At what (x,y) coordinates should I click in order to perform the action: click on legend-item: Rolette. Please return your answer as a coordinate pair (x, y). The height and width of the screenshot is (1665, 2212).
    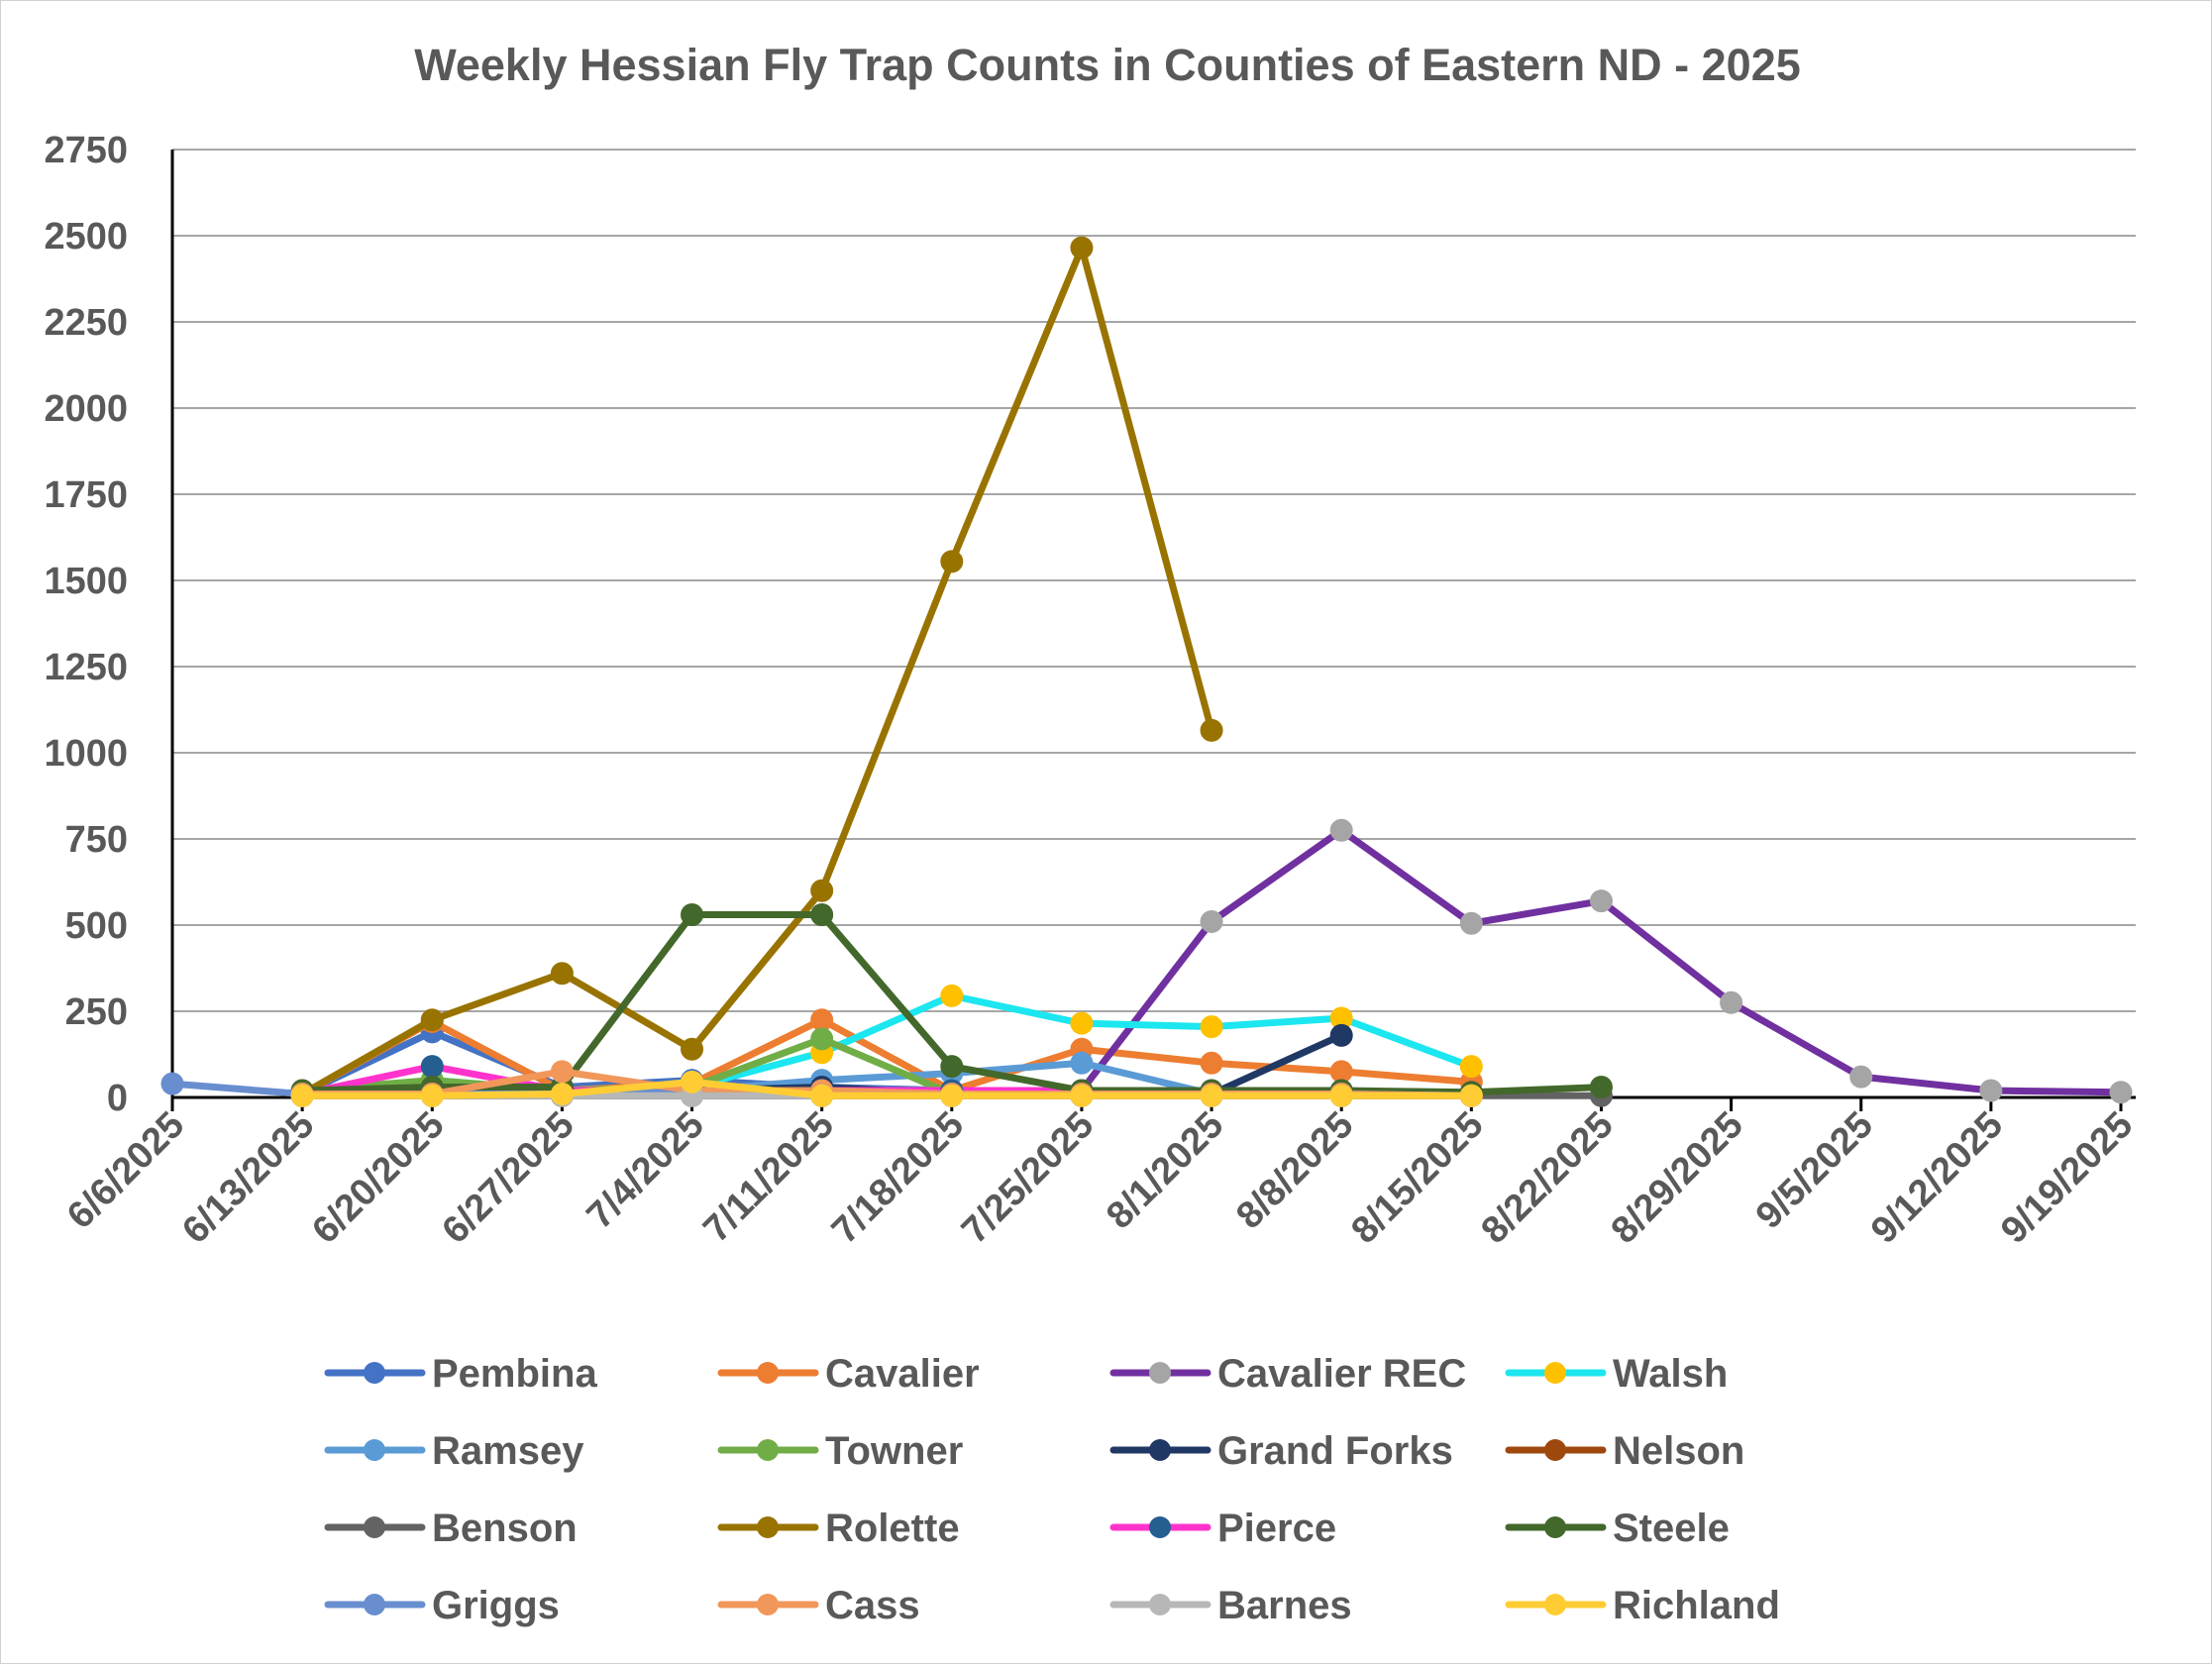
    Looking at the image, I should click on (838, 1528).